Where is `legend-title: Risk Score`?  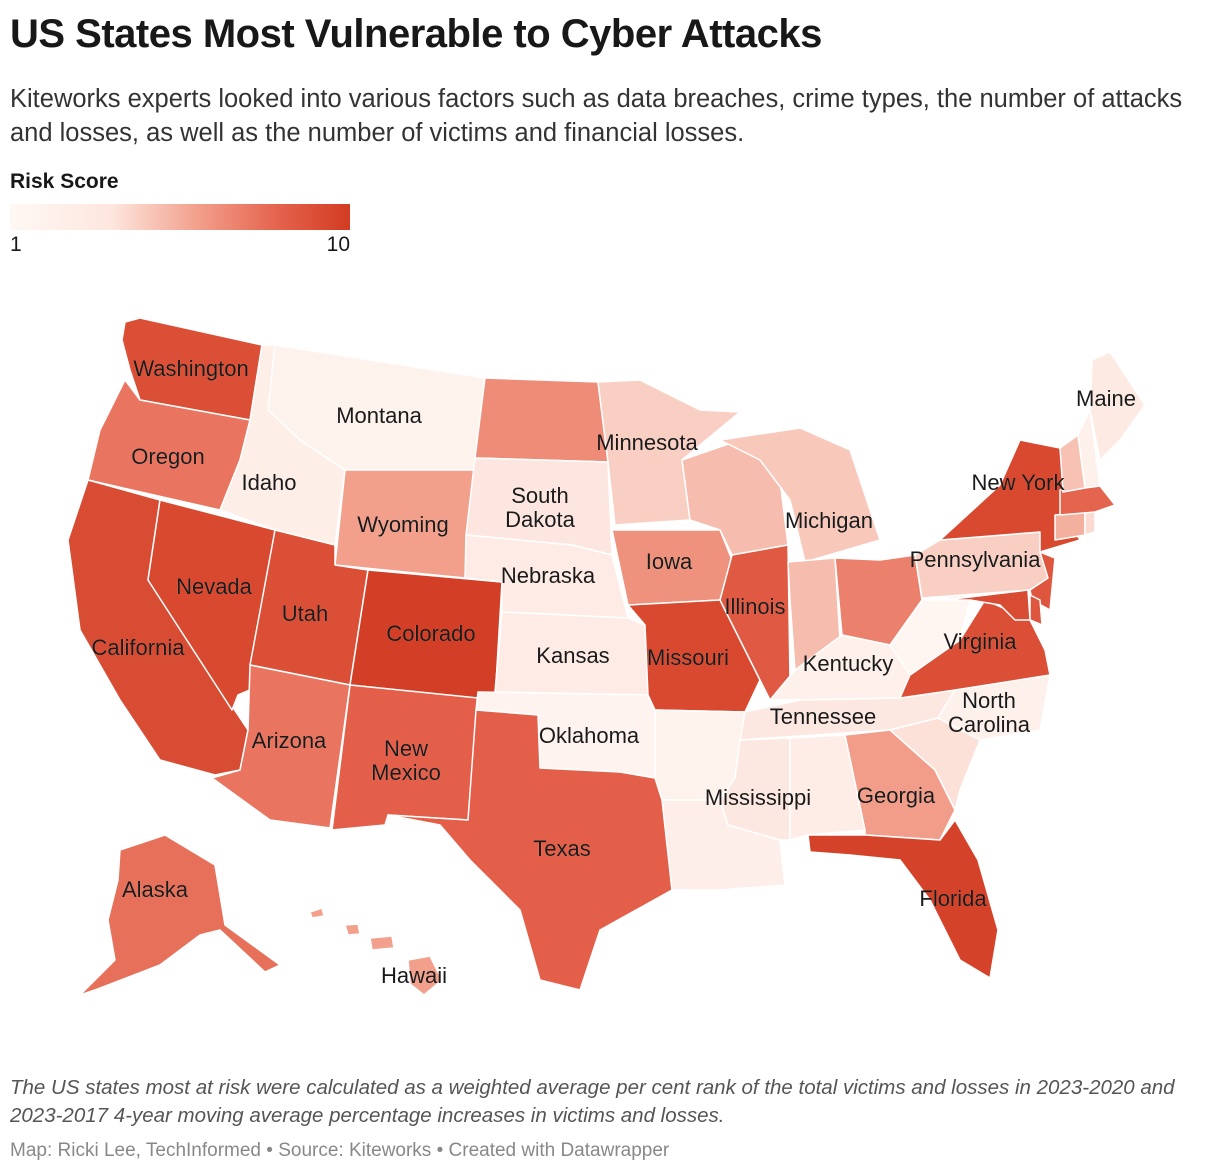
legend-title: Risk Score is located at coordinates (64, 181).